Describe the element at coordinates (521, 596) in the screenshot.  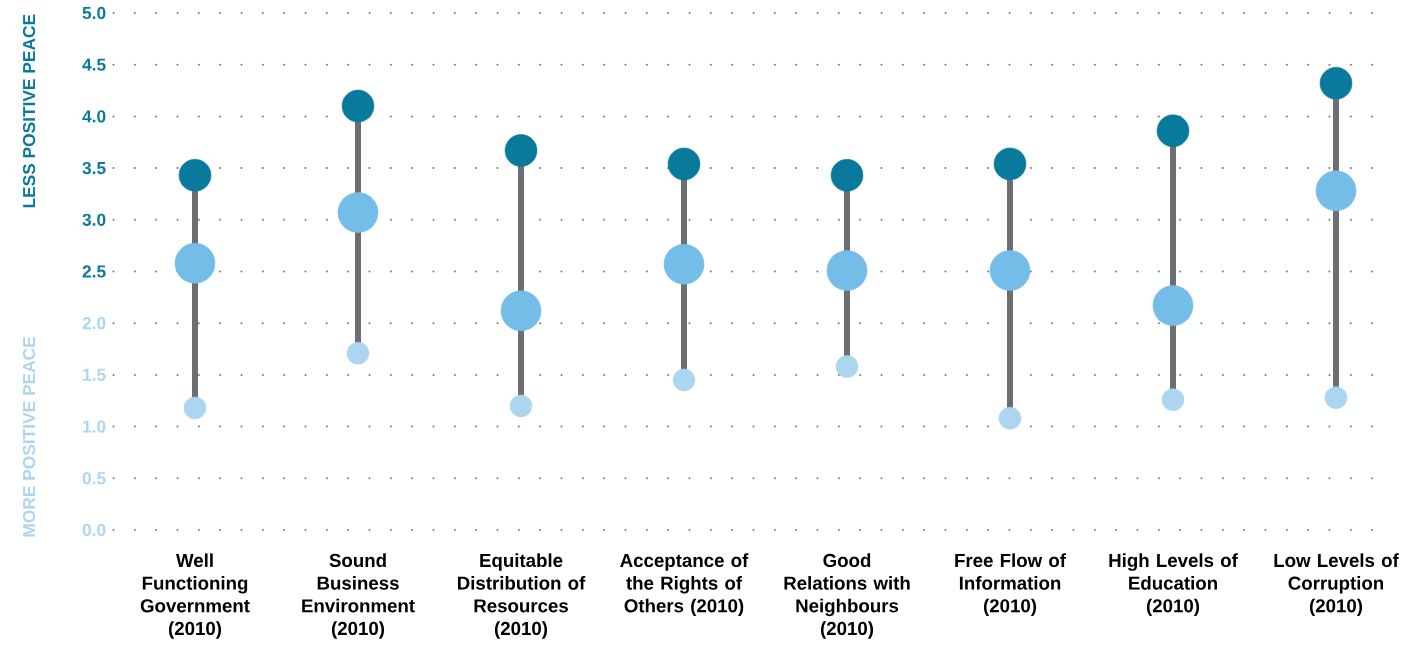
I see `x-tick-label: Equitable Distribution of Resources (2010)` at that location.